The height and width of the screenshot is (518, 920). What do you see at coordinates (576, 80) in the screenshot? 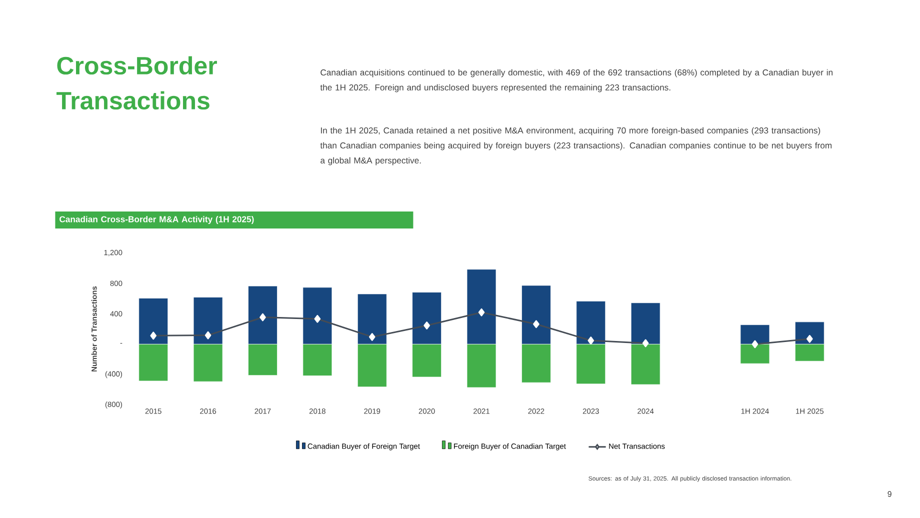
I see `text: Canadian acquisitions continued to be generally domestic, with 469 of the 692 transactions (68%) completed by a Canadian buyer in the 1H 2025. Foreign and undisclosed buyers represented the remaining 223 transactions.` at bounding box center [576, 80].